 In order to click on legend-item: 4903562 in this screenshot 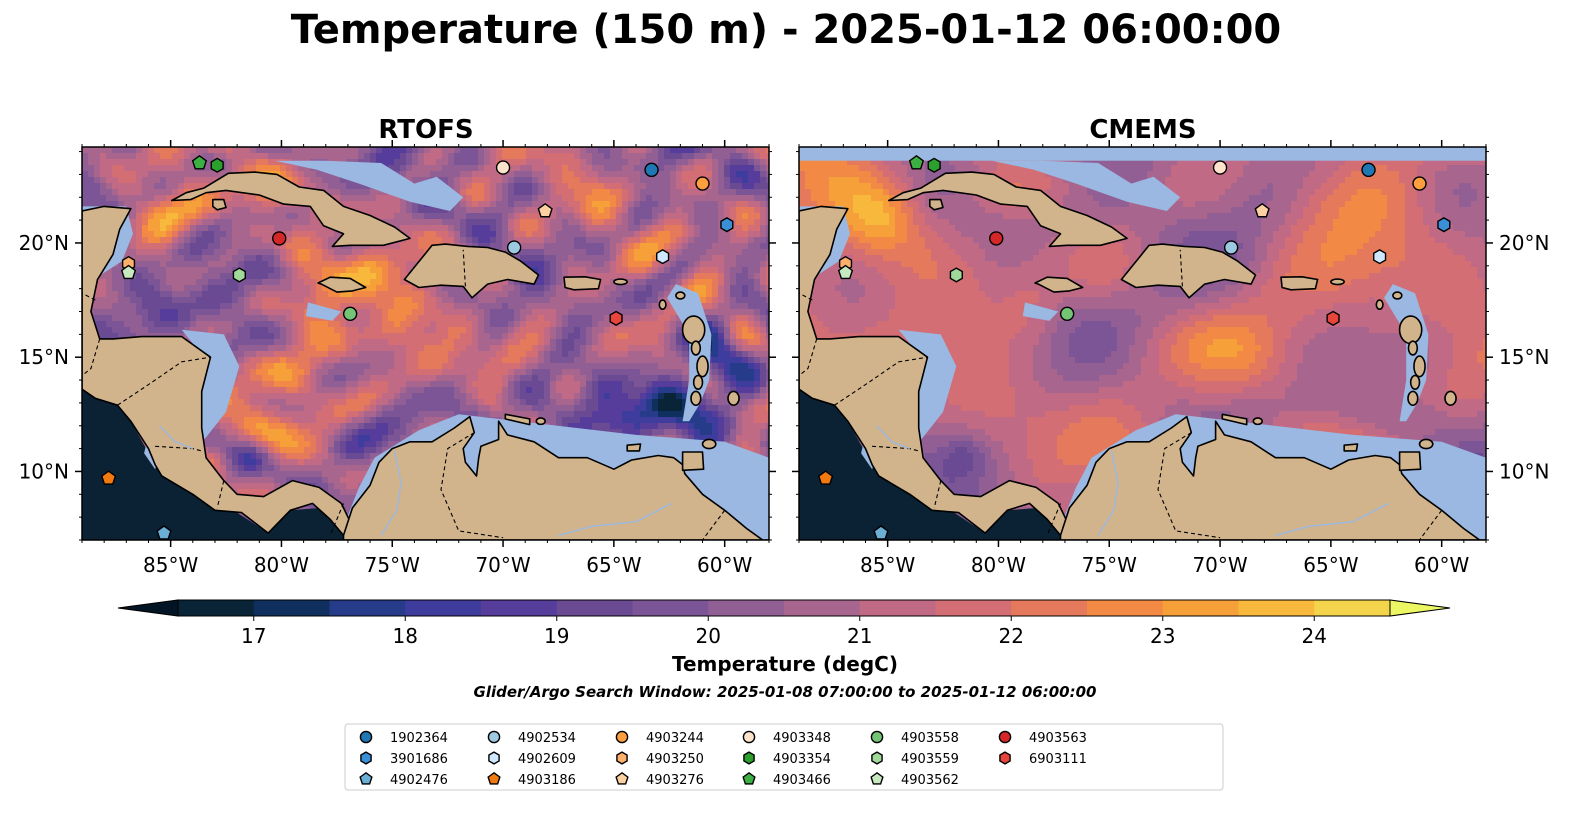, I will do `click(914, 779)`.